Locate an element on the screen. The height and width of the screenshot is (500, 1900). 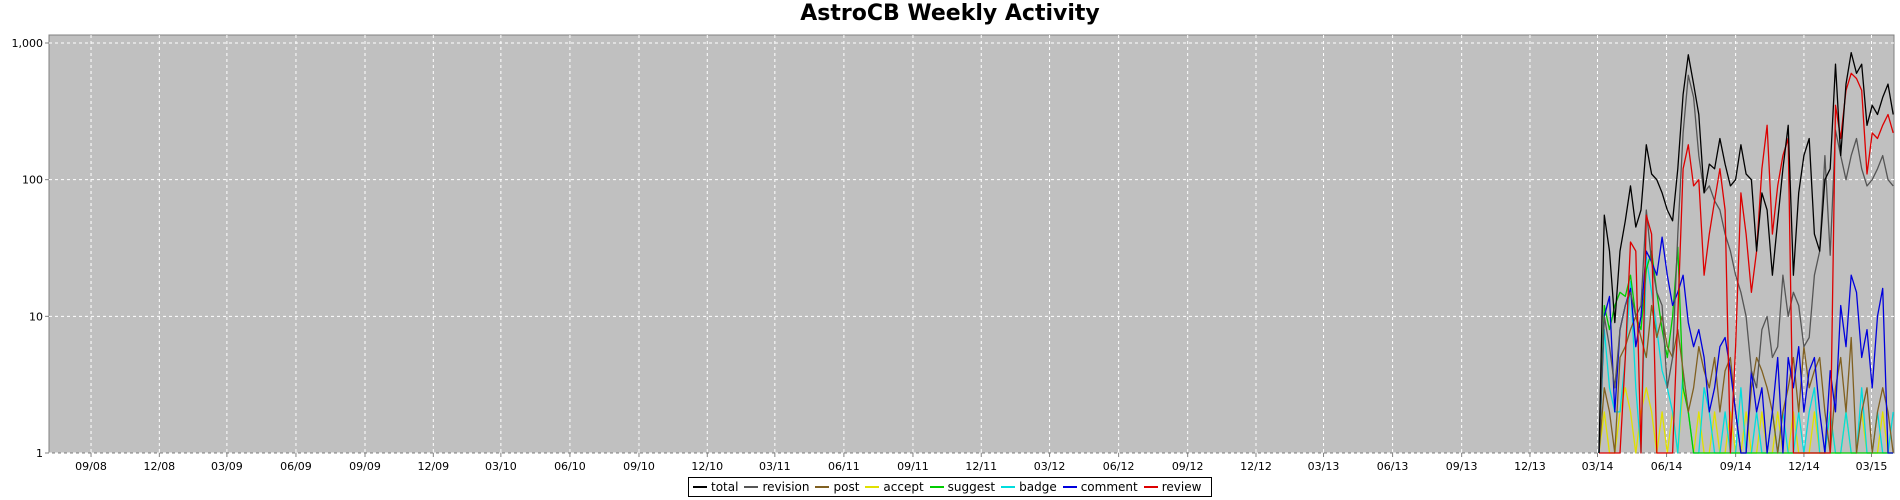
legend-item-comment: comment is located at coordinates (1100, 487).